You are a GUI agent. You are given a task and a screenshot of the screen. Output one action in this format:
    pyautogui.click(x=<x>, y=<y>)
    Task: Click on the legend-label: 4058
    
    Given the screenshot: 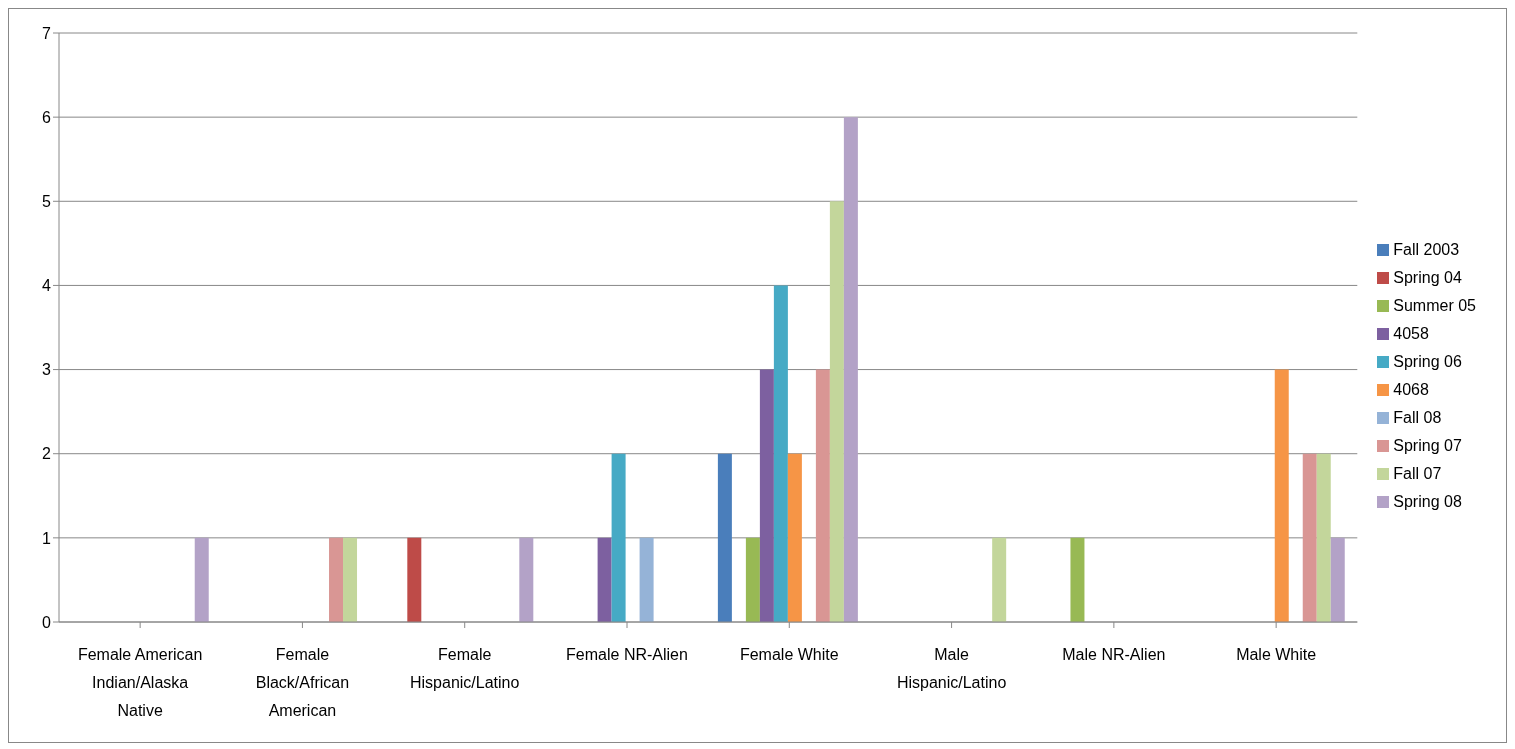 What is the action you would take?
    pyautogui.click(x=1411, y=333)
    